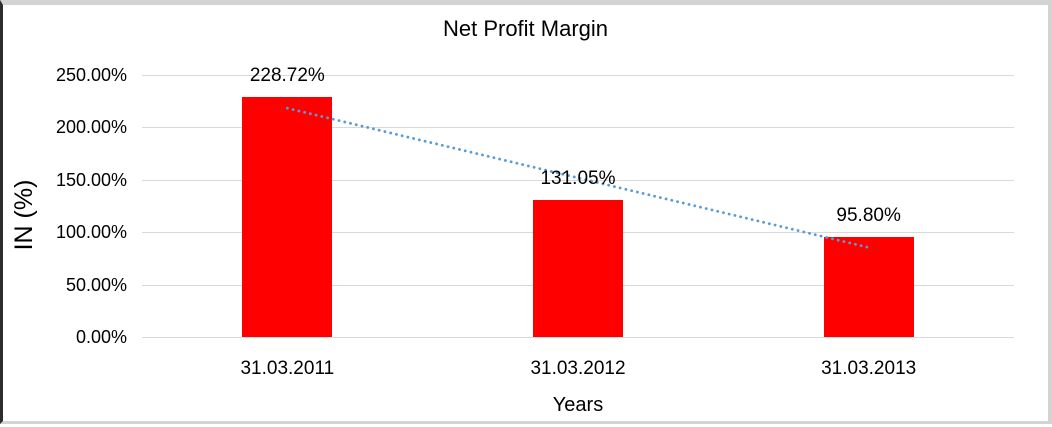  Describe the element at coordinates (65, 213) in the screenshot. I see `y-axis-ticks: 250.00% 200.00% 150.00% 100.00% 50.00% 0.00%` at that location.